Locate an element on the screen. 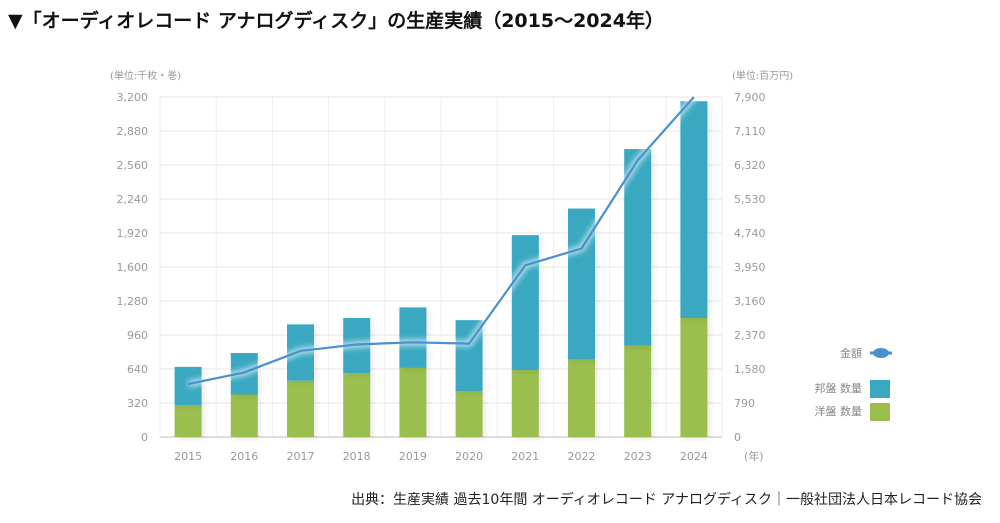 This screenshot has width=1000, height=523. legend-swatch-foreign is located at coordinates (880, 412).